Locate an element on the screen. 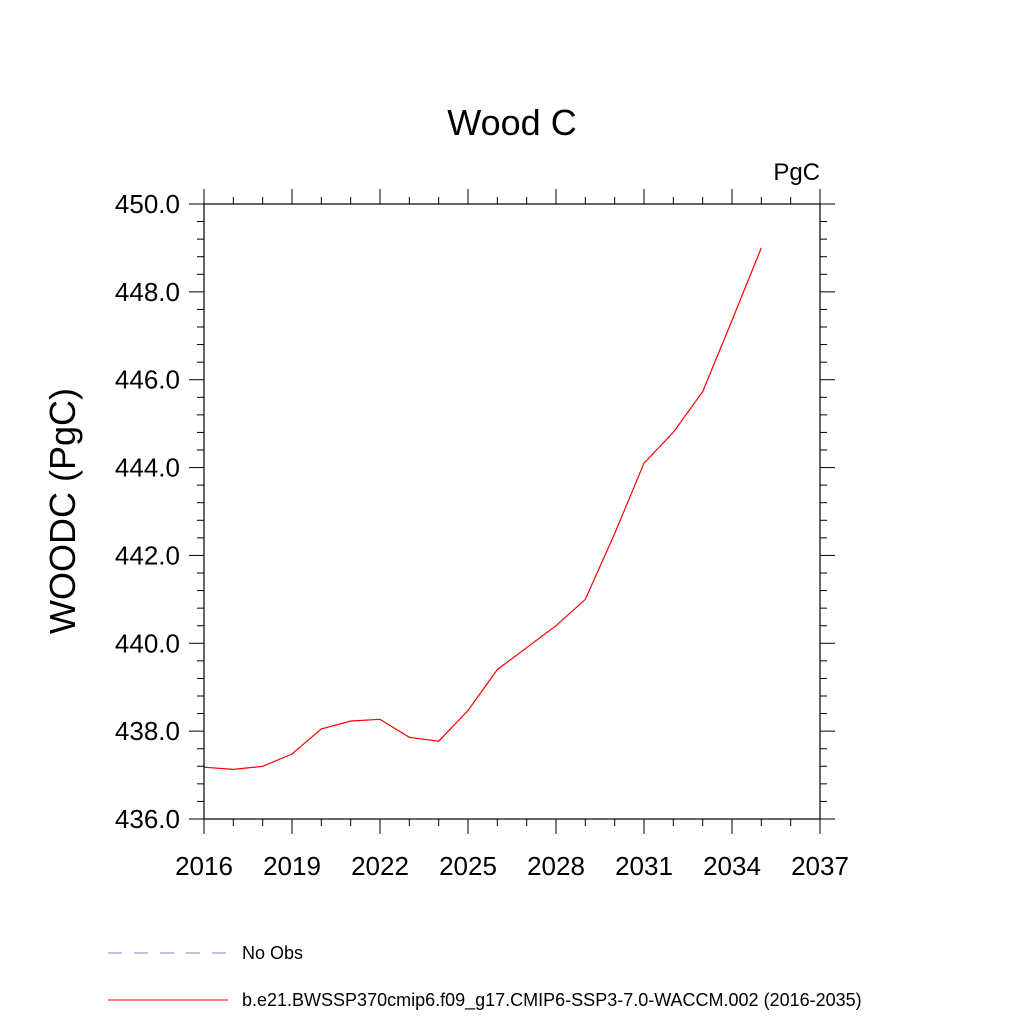 The width and height of the screenshot is (1024, 1024). y-tick-label: 438.0 is located at coordinates (147, 731).